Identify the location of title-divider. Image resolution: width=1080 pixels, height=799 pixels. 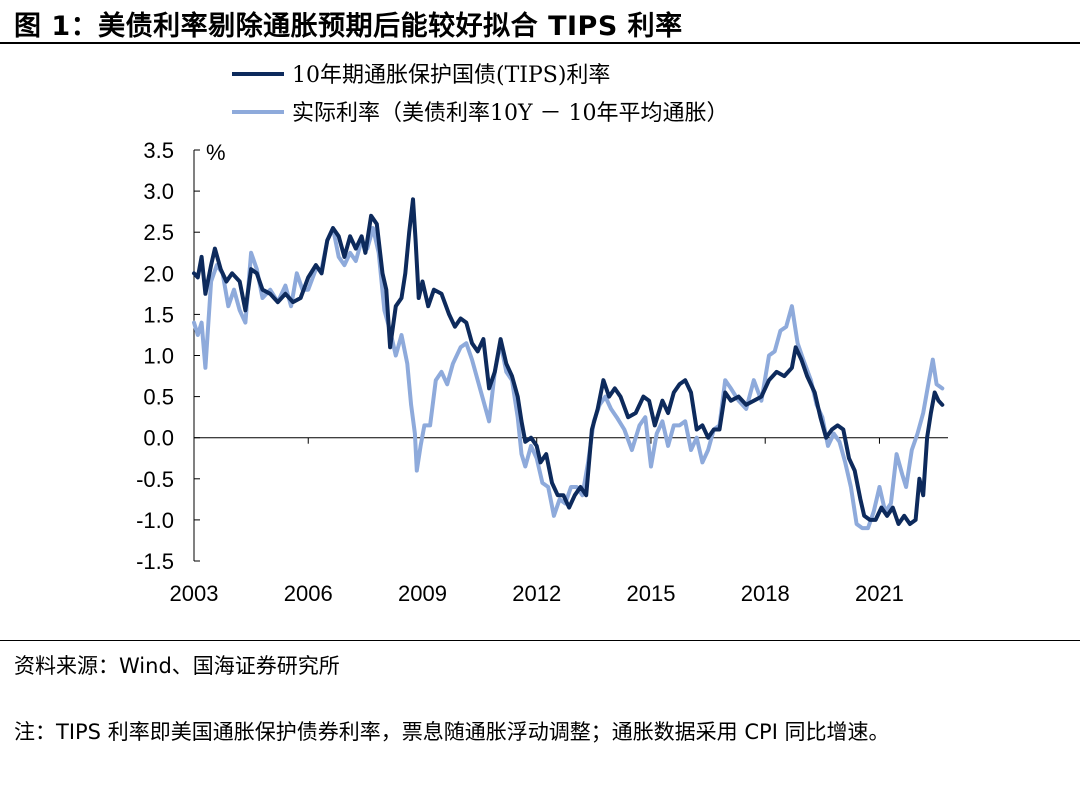
(540, 43).